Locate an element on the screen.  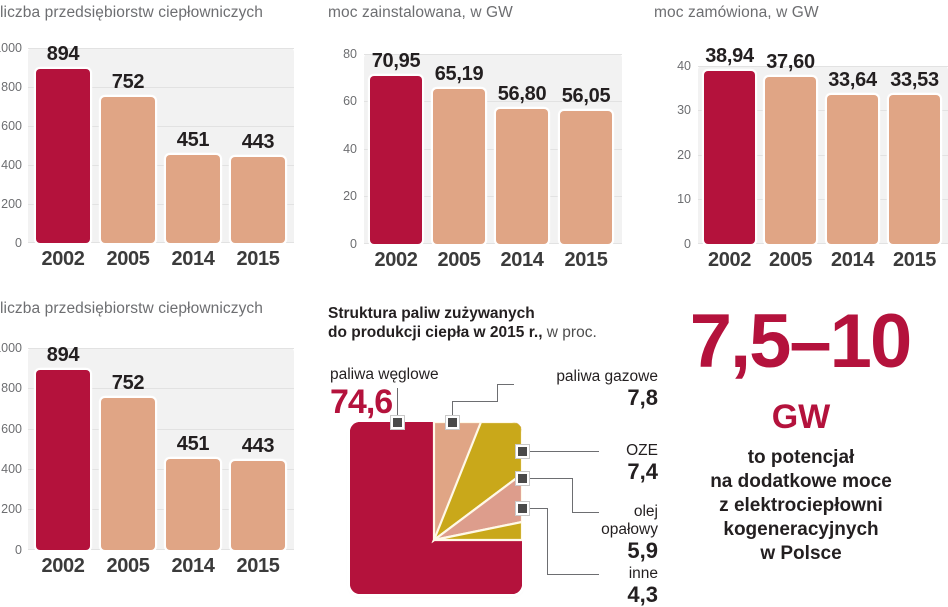
pie-title-line1: Struktura paliw zużywanych is located at coordinates (431, 313).